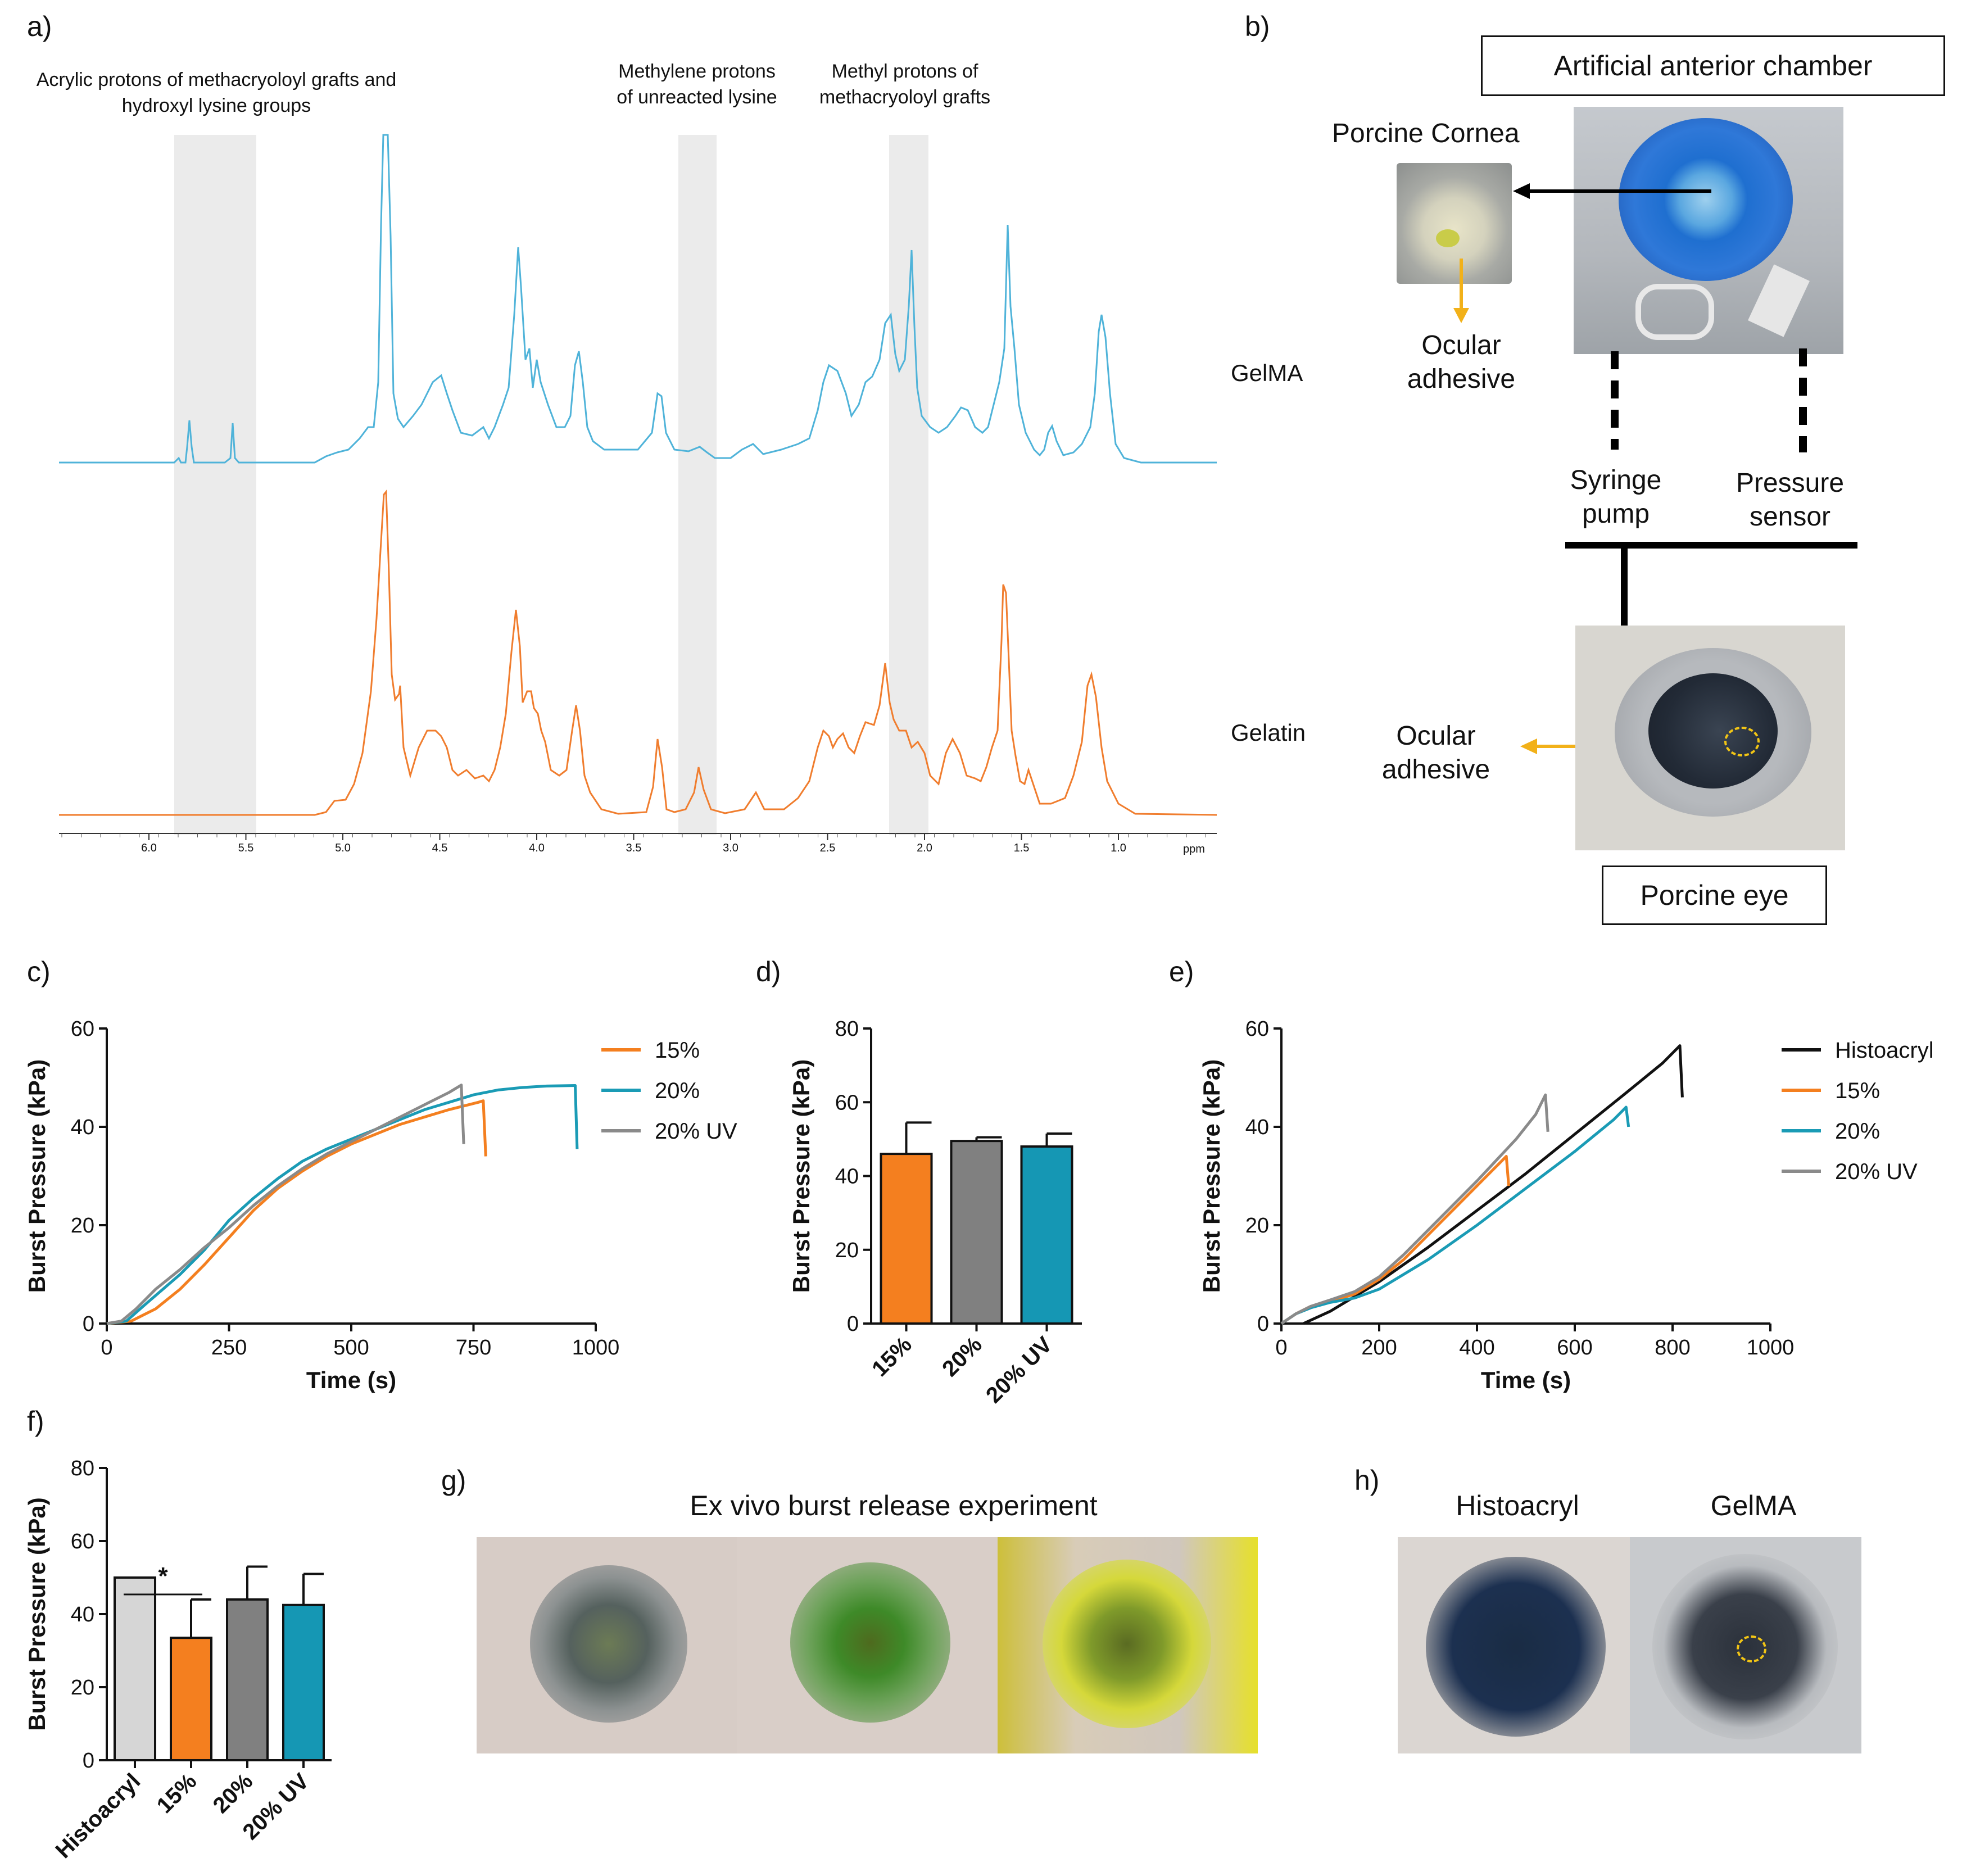 Image resolution: width=1962 pixels, height=1876 pixels. What do you see at coordinates (697, 485) in the screenshot?
I see `nmr-band-methylene` at bounding box center [697, 485].